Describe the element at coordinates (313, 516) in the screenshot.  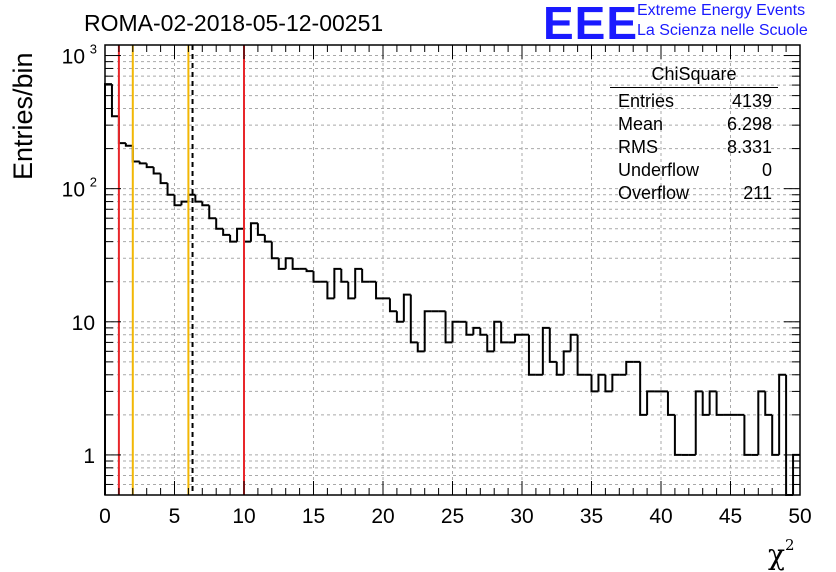
I see `x-tick-label: 15` at that location.